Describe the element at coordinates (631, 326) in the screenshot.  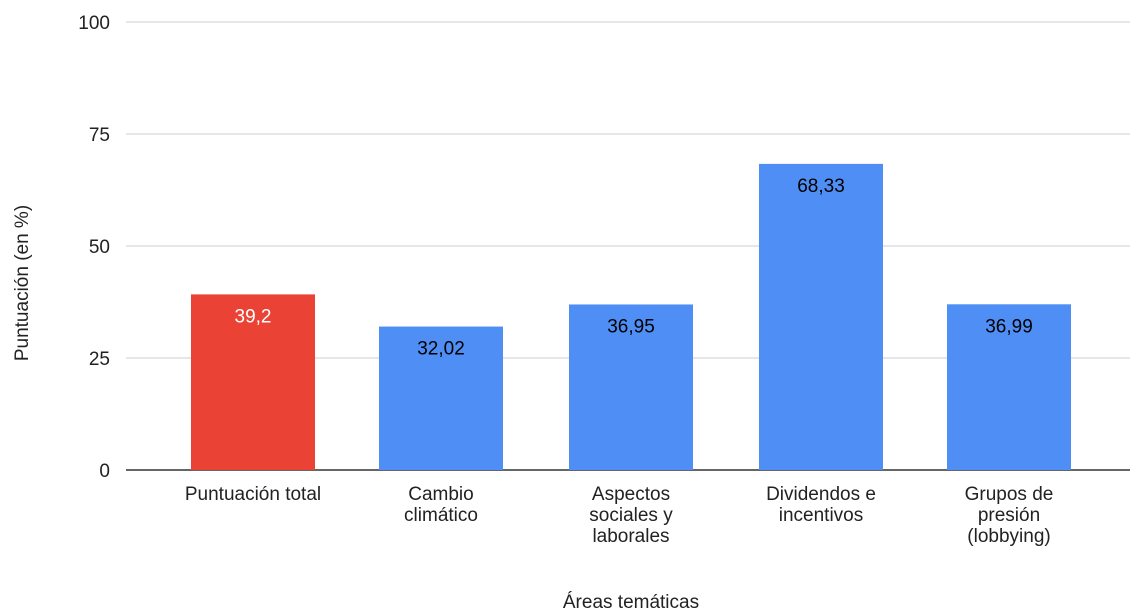
I see `data-label: 36,95` at that location.